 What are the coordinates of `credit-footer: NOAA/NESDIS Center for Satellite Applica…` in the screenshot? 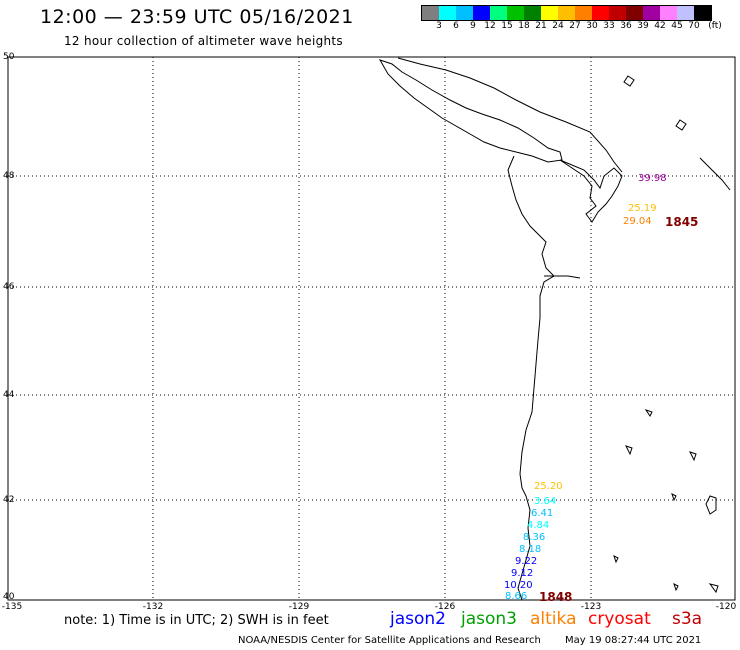 It's located at (389, 640).